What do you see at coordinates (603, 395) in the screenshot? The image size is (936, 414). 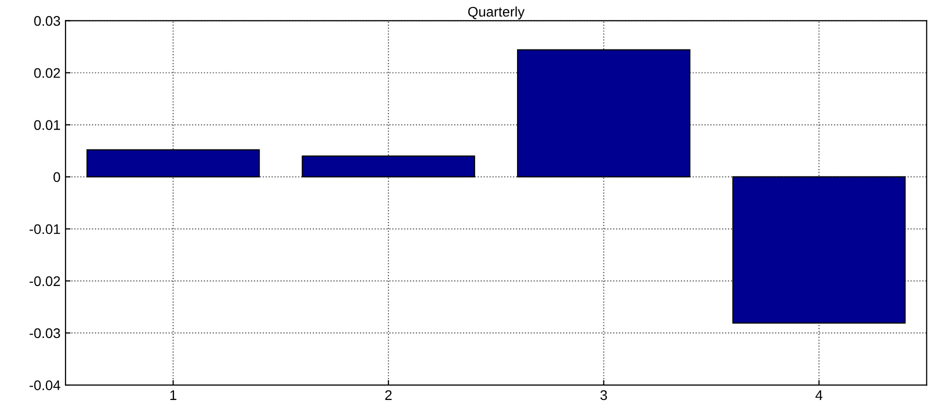 I see `x-tick-label: 3` at bounding box center [603, 395].